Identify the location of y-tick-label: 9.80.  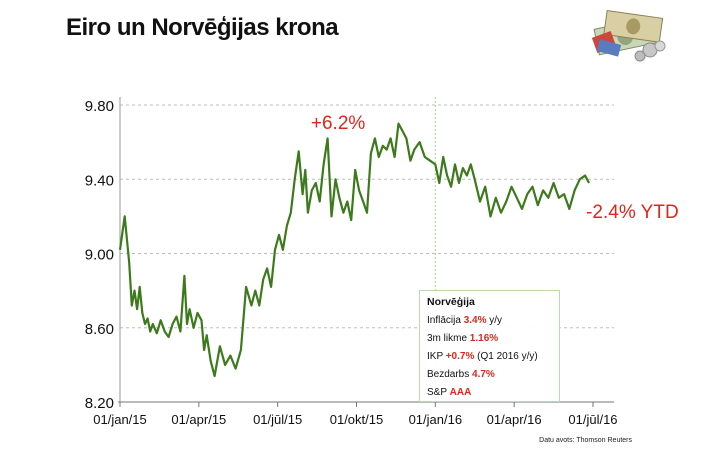
(99, 106).